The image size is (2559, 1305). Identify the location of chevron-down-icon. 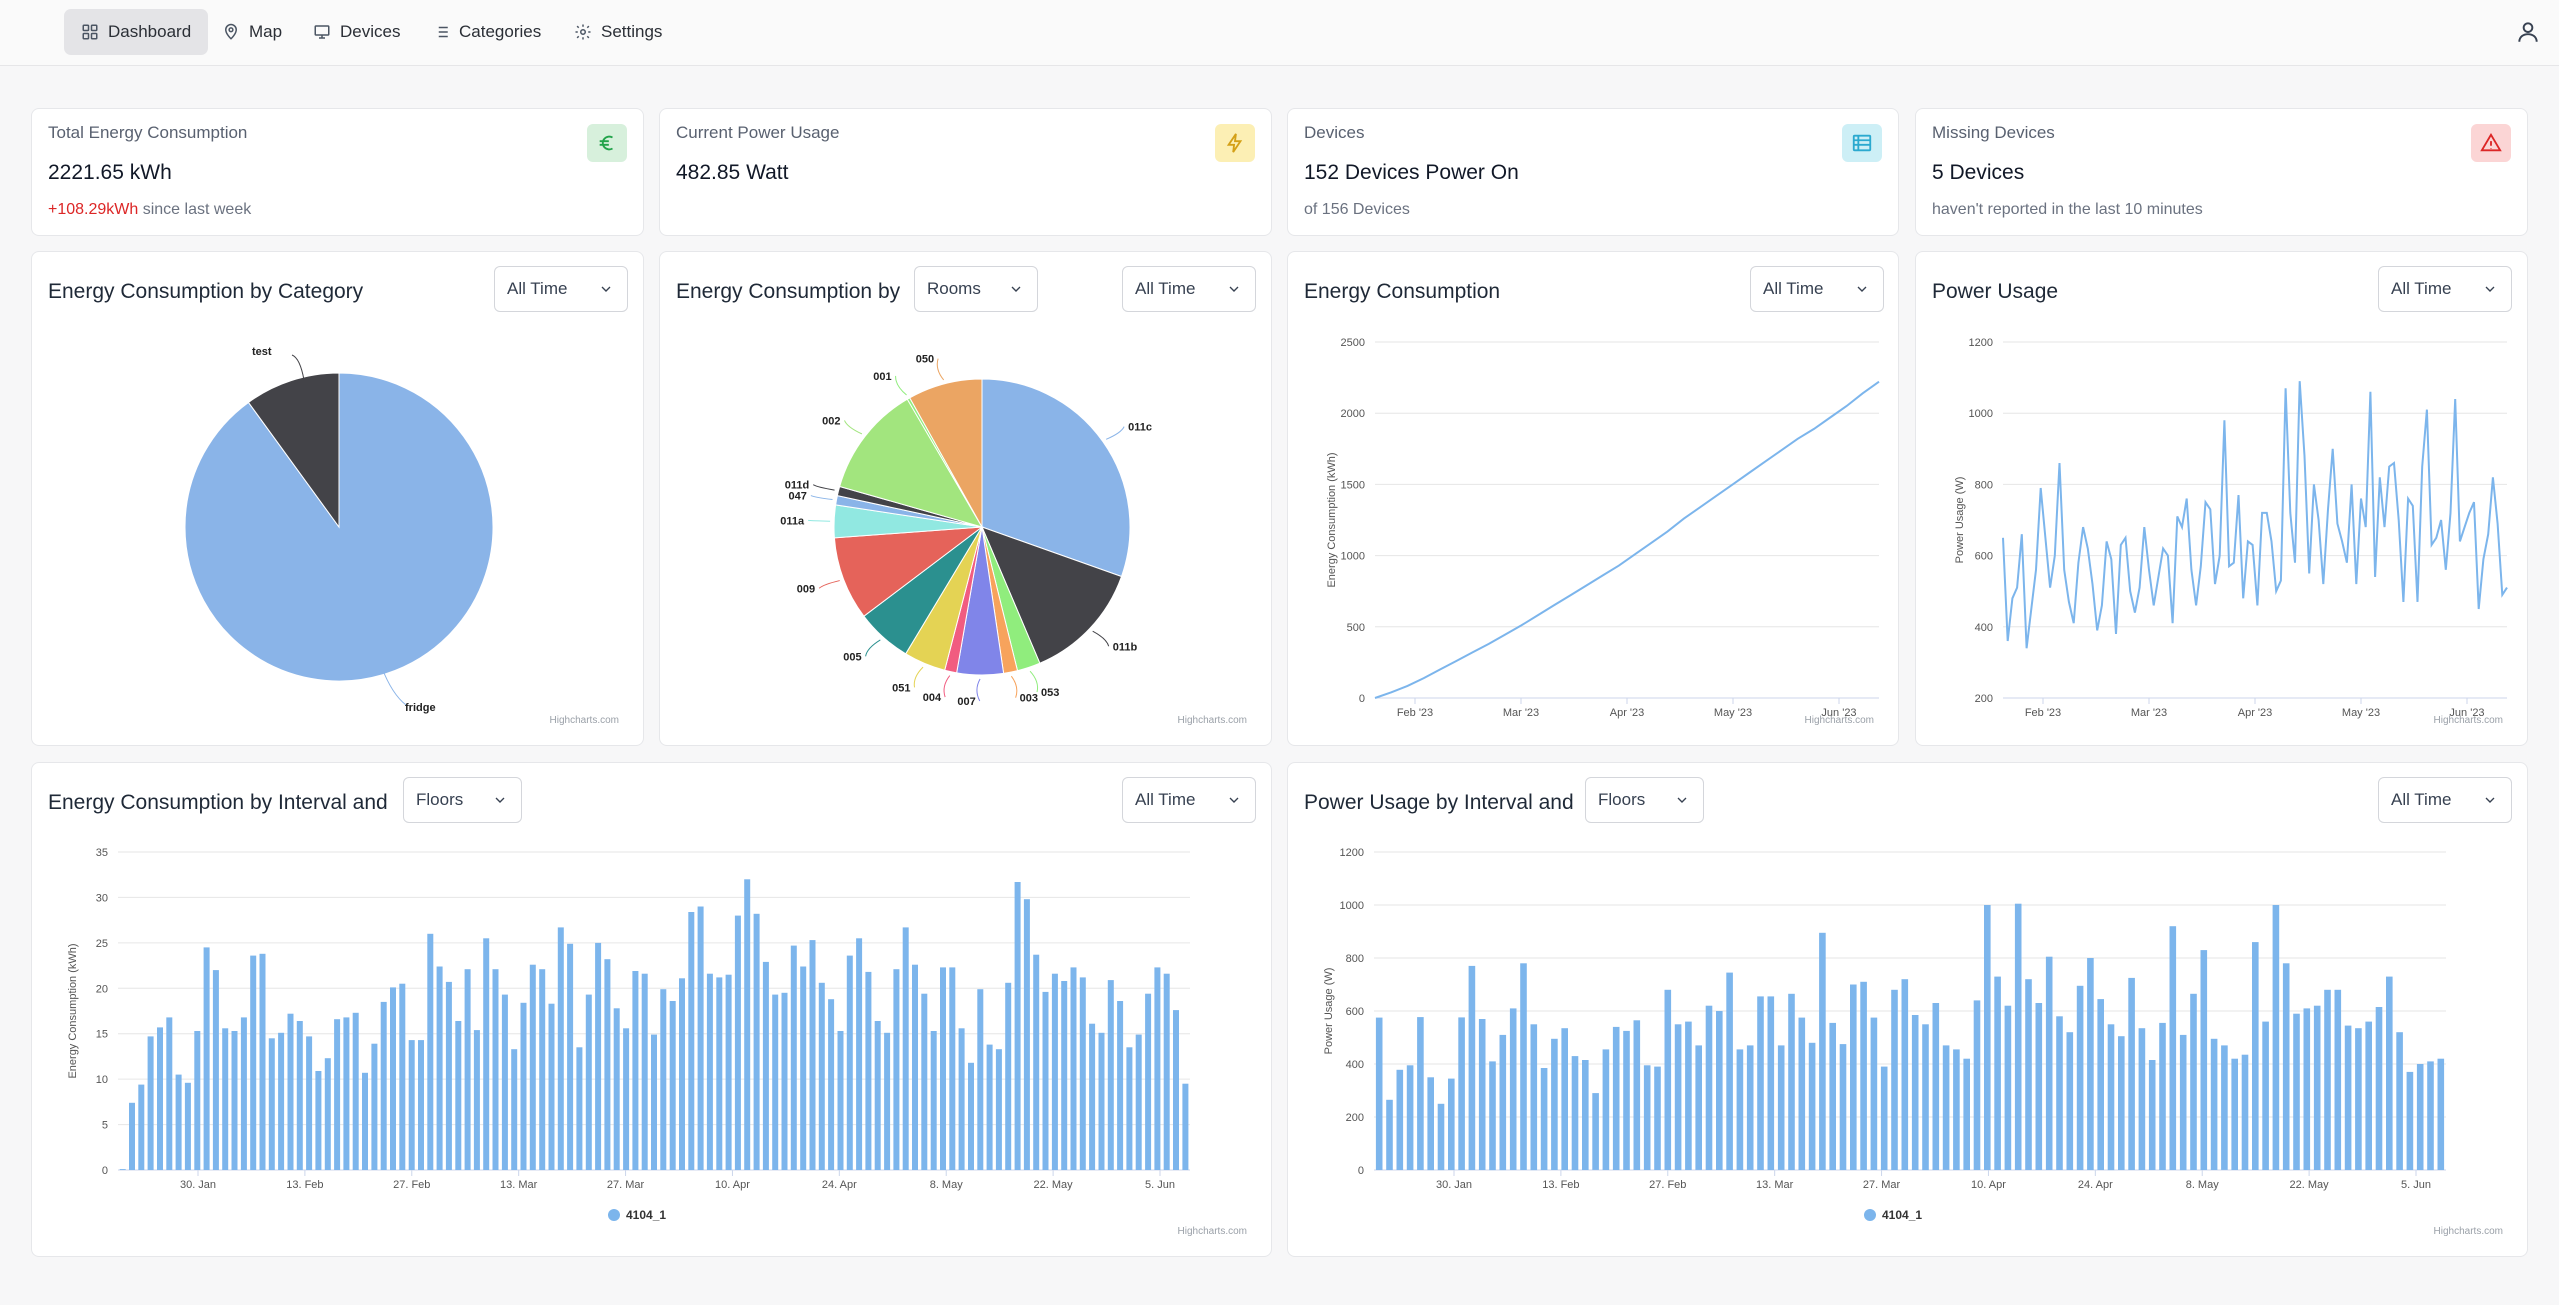
(1862, 289).